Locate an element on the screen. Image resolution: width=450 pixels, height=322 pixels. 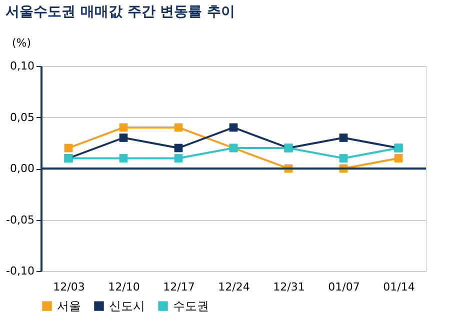
x-tick-label: 12/17 is located at coordinates (179, 287).